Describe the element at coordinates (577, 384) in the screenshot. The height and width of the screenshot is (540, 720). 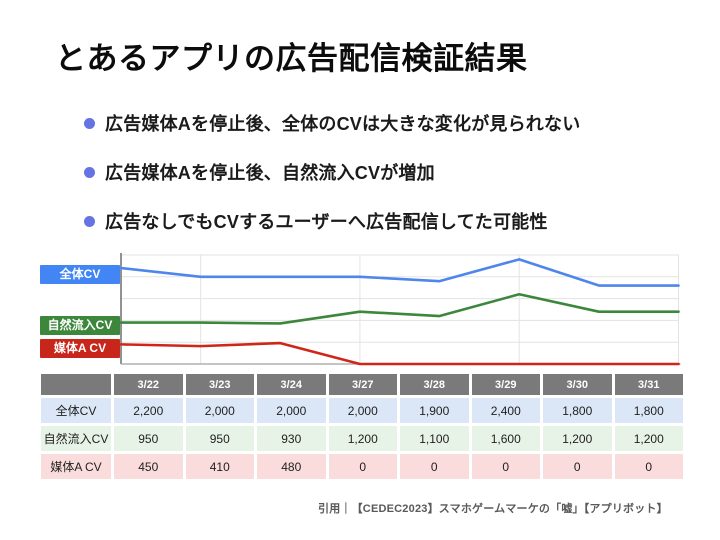
I see `table-date-header: 3/30` at that location.